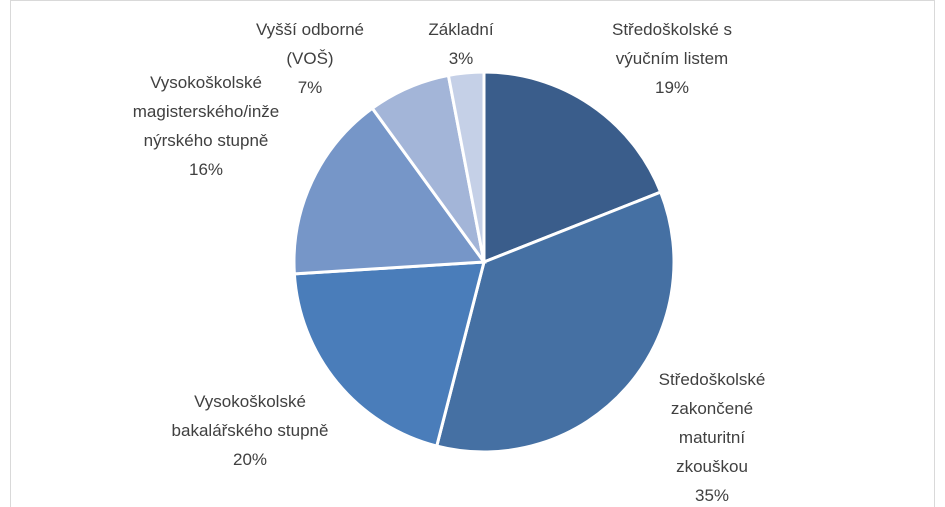 This screenshot has height=507, width=945. What do you see at coordinates (461, 29) in the screenshot?
I see `category-label: Základní` at bounding box center [461, 29].